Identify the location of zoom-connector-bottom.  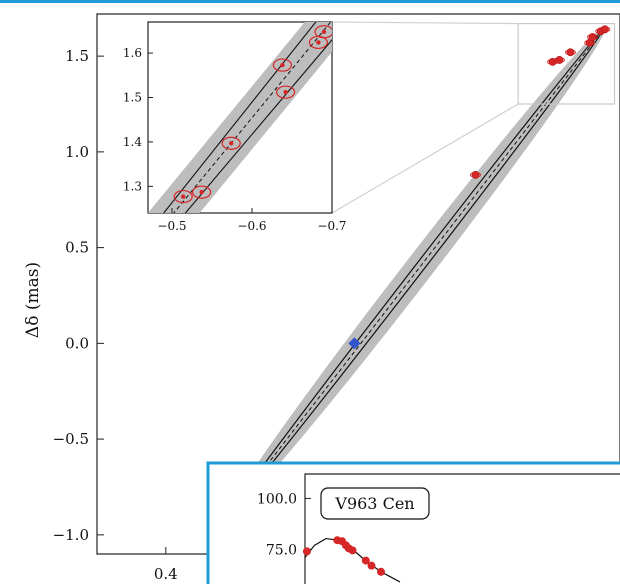
(425, 158).